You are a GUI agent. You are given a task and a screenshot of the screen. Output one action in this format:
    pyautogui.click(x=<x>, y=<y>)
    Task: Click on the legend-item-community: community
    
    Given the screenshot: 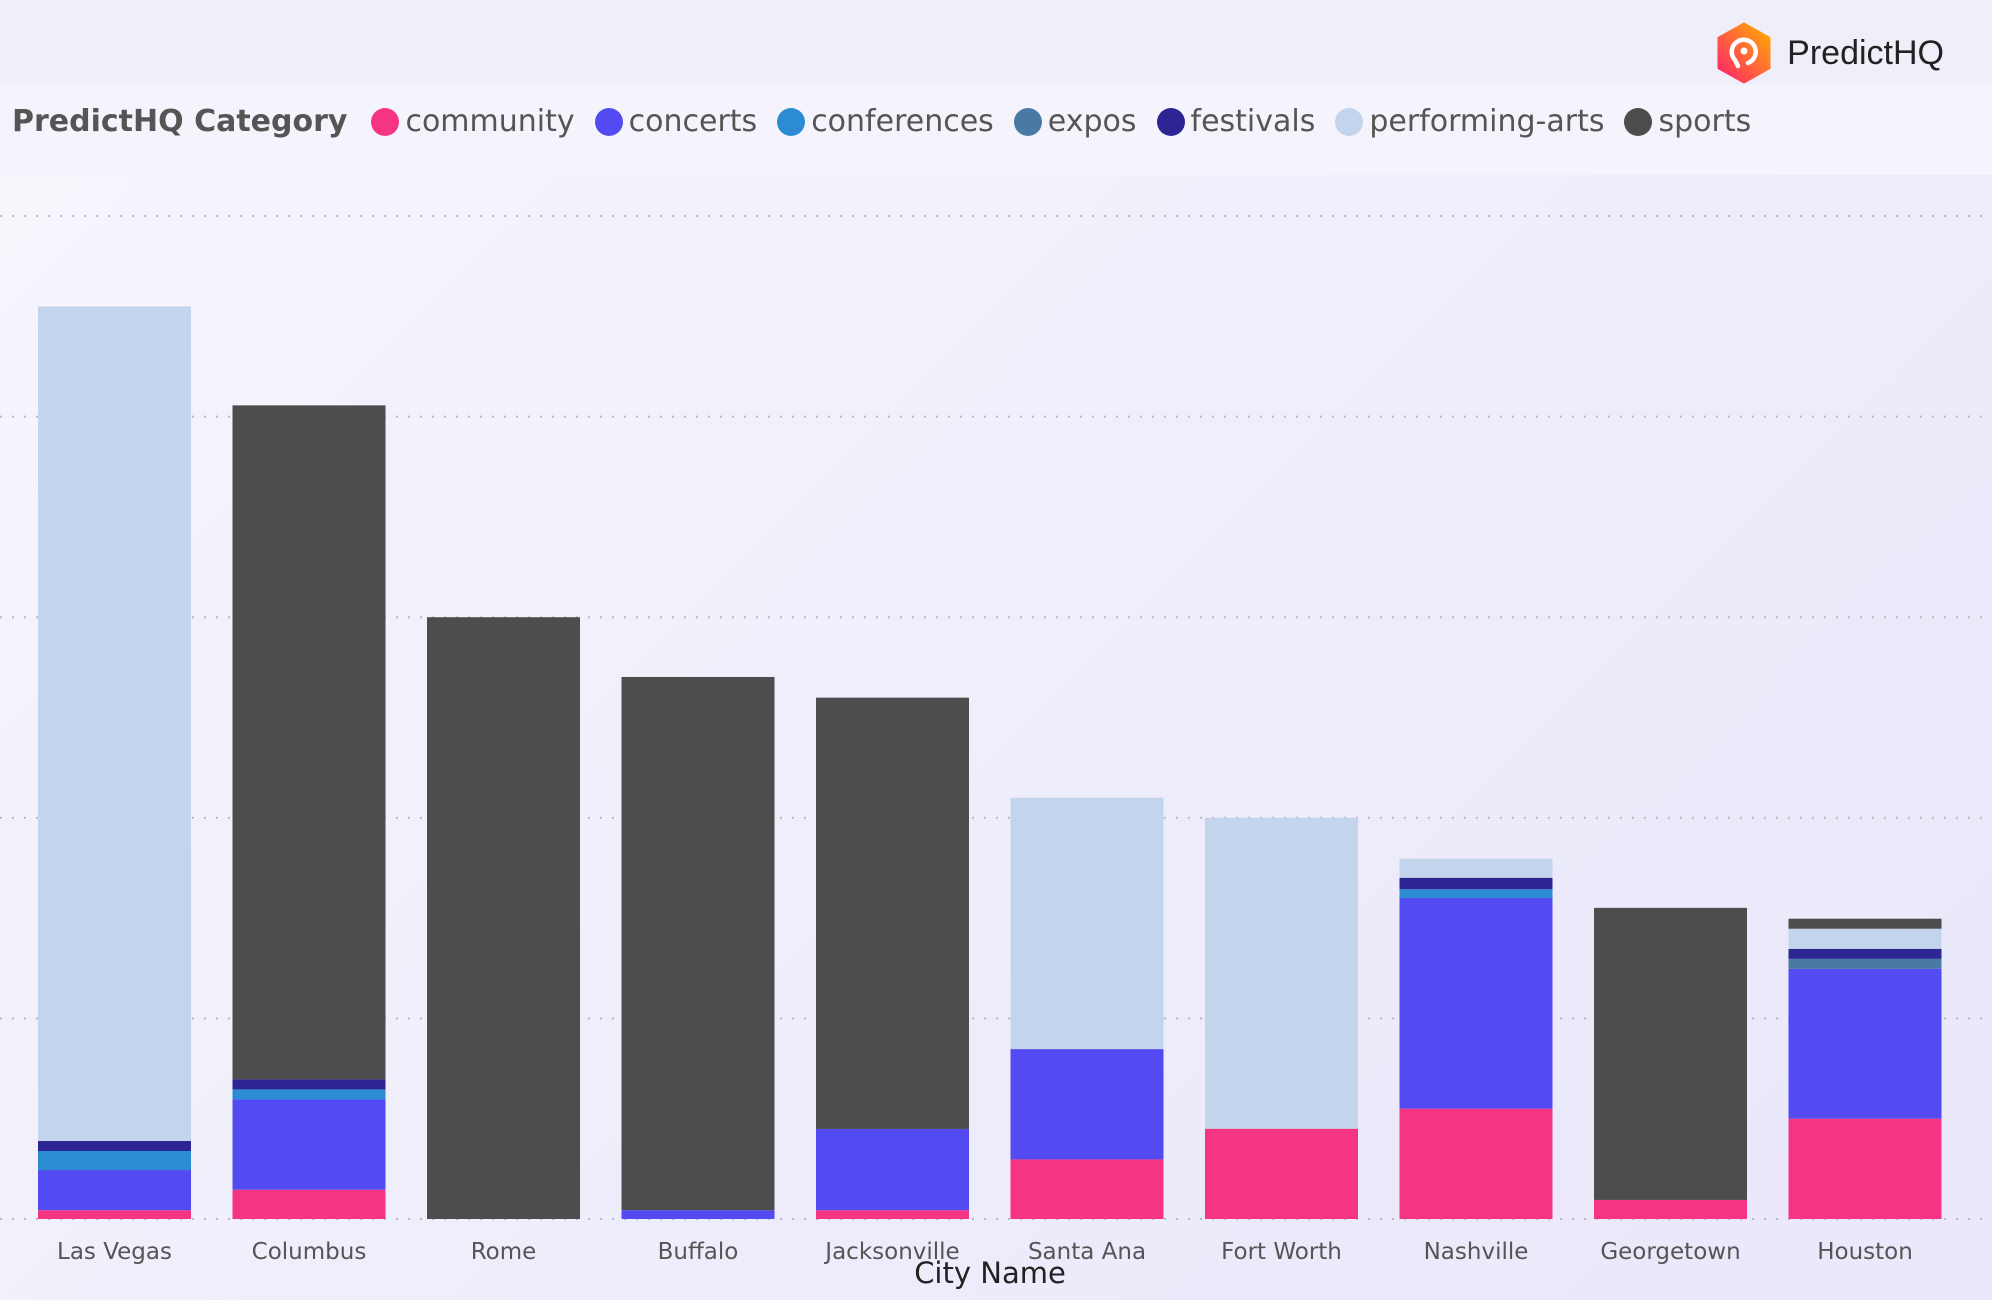 What is the action you would take?
    pyautogui.click(x=473, y=121)
    